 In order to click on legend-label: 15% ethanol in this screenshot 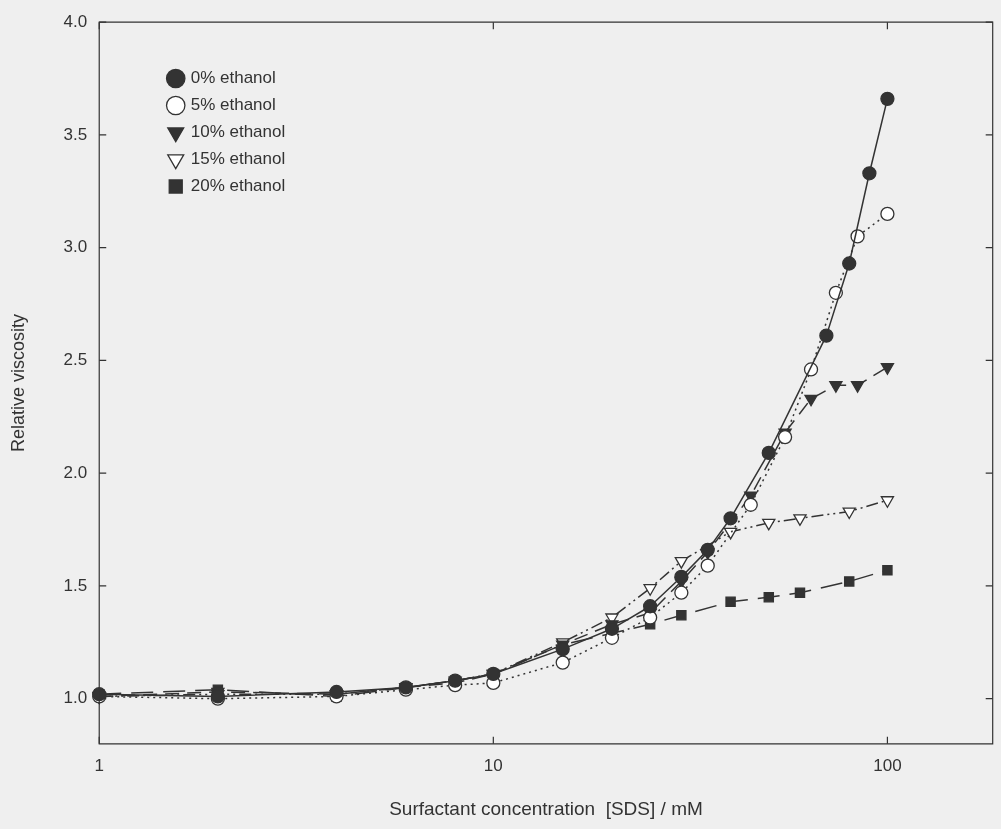, I will do `click(238, 159)`.